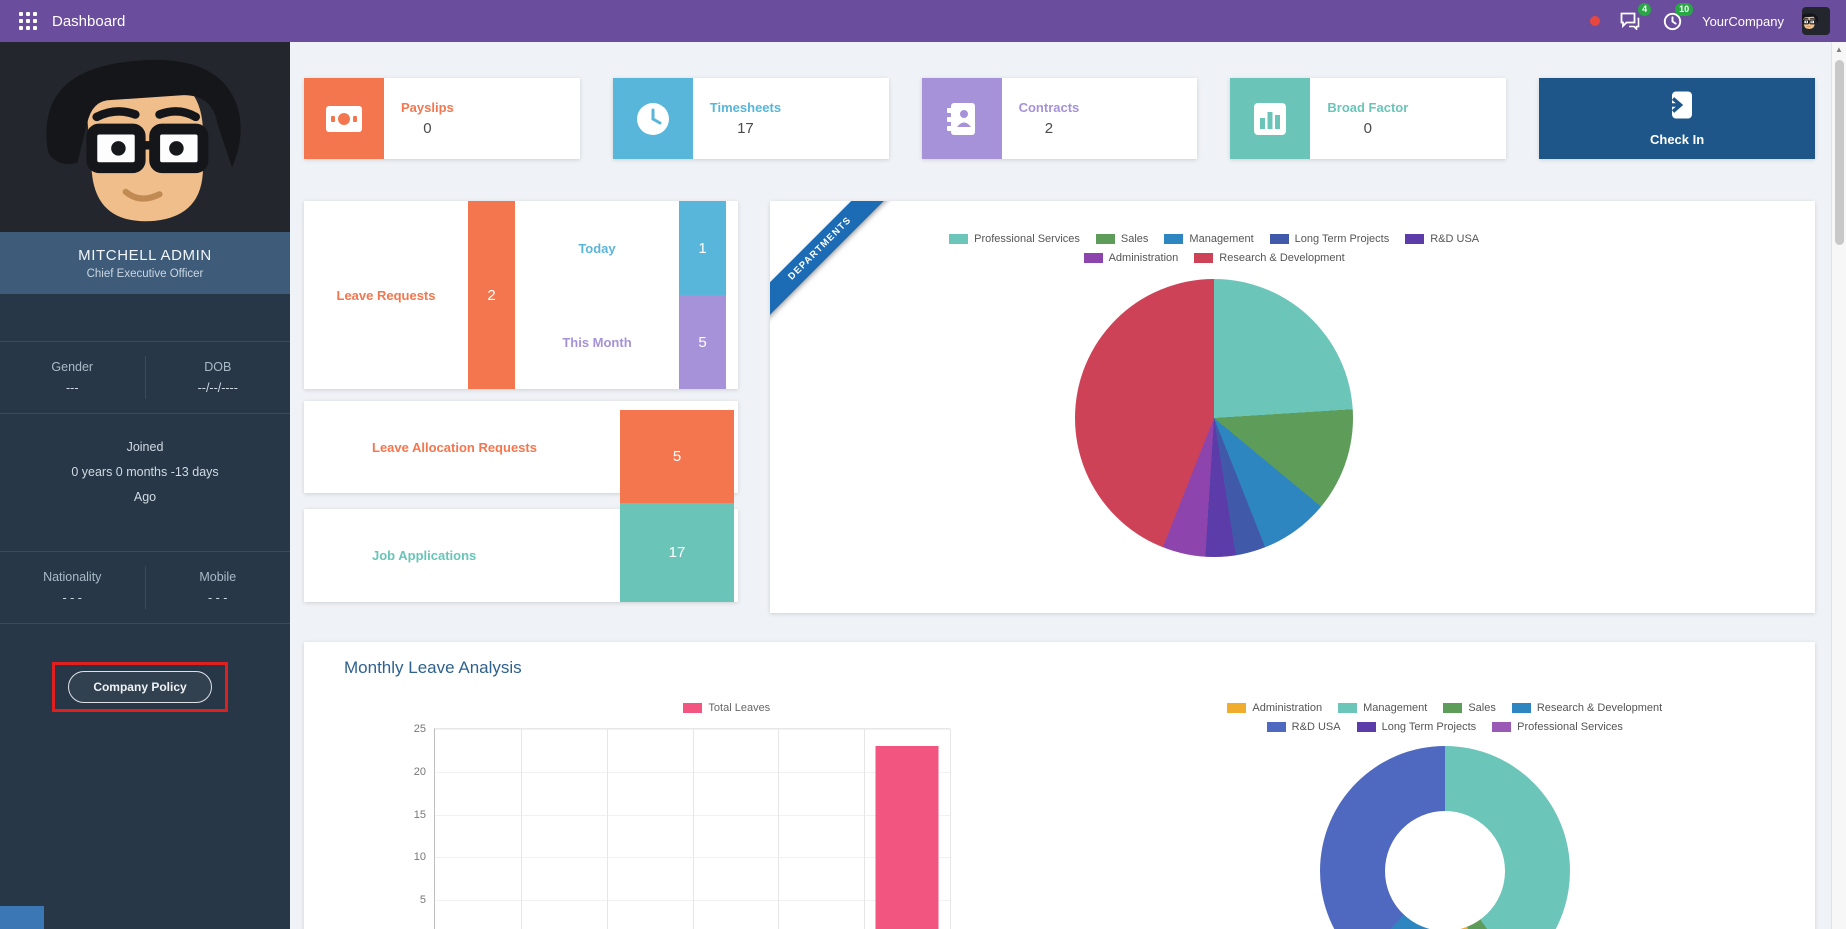  What do you see at coordinates (1444, 837) in the screenshot?
I see `department-donut-chart` at bounding box center [1444, 837].